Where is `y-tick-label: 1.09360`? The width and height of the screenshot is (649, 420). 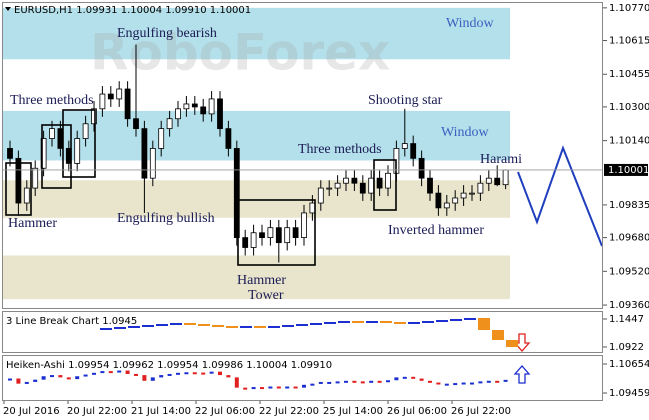 y-tick-label: 1.09360 is located at coordinates (629, 305).